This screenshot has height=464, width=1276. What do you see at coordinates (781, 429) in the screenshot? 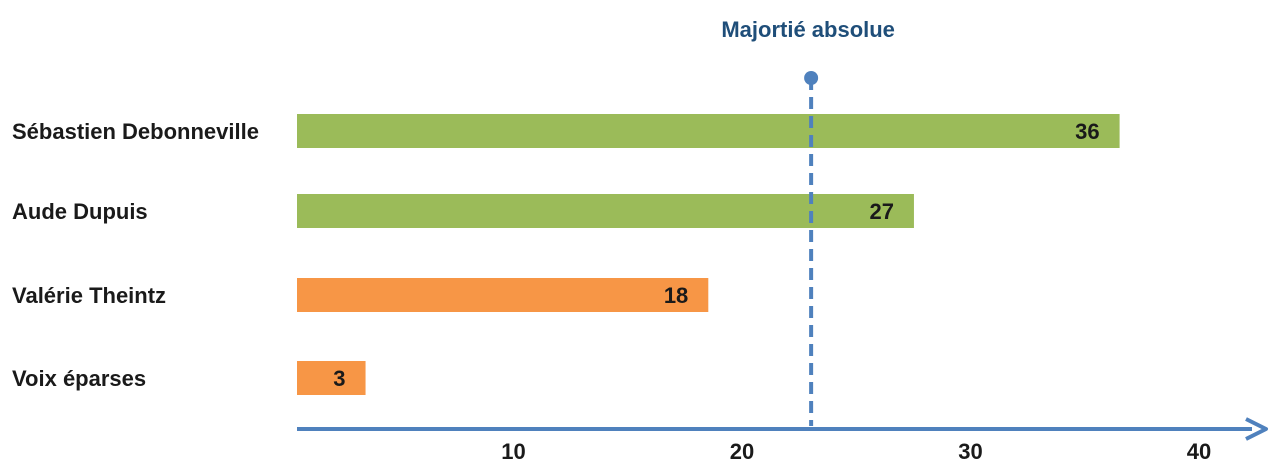
I see `x-axis` at bounding box center [781, 429].